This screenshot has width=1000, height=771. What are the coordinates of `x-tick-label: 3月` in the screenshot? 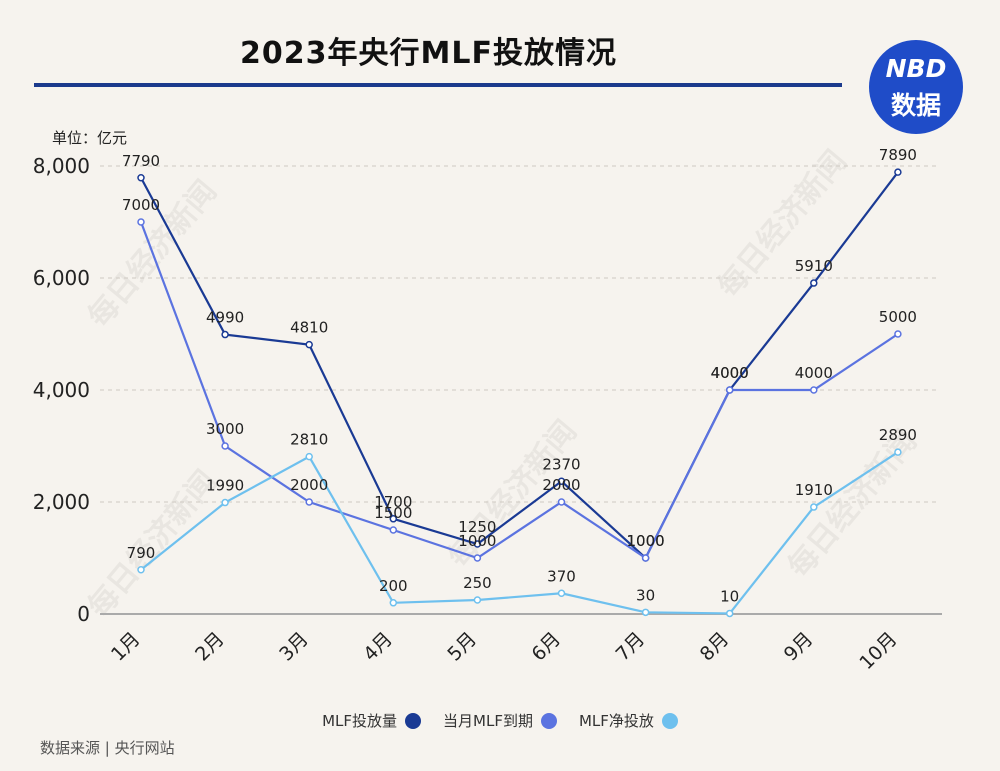 It's located at (294, 647).